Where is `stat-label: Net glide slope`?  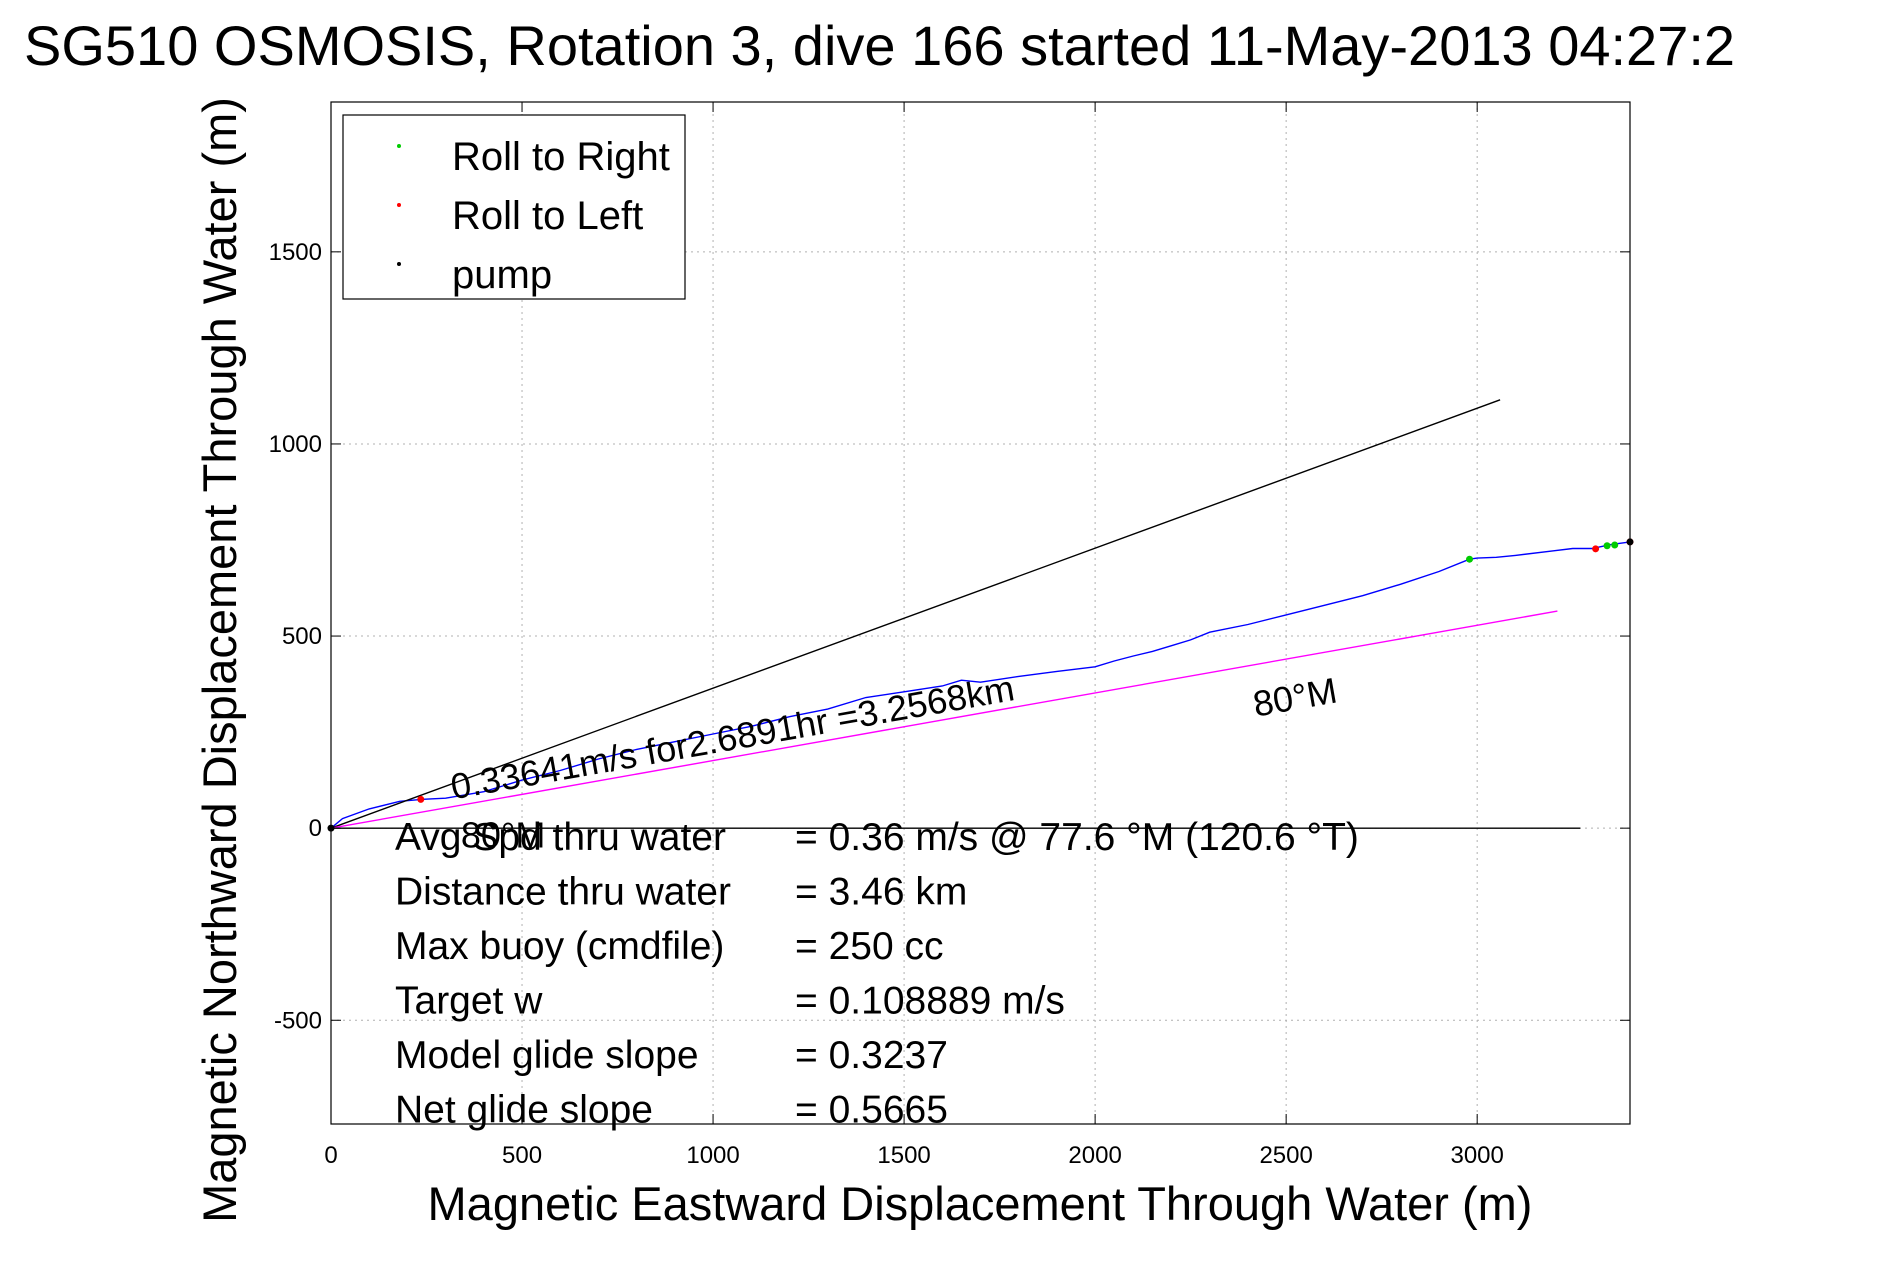
stat-label: Net glide slope is located at coordinates (524, 1110).